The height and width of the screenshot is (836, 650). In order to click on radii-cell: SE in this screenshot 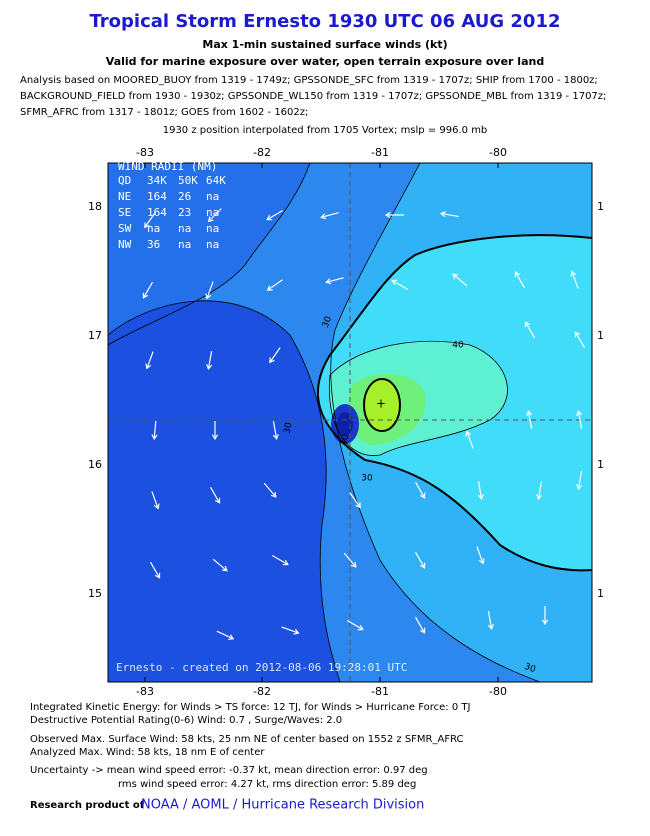, I will do `click(124, 212)`.